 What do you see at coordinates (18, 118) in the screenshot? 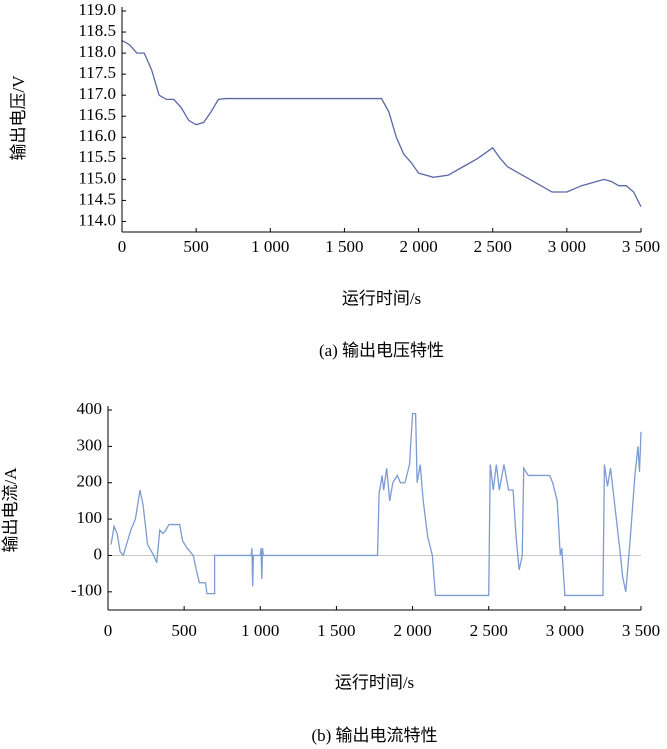
I see `y-axis-title: 输出电压/V` at bounding box center [18, 118].